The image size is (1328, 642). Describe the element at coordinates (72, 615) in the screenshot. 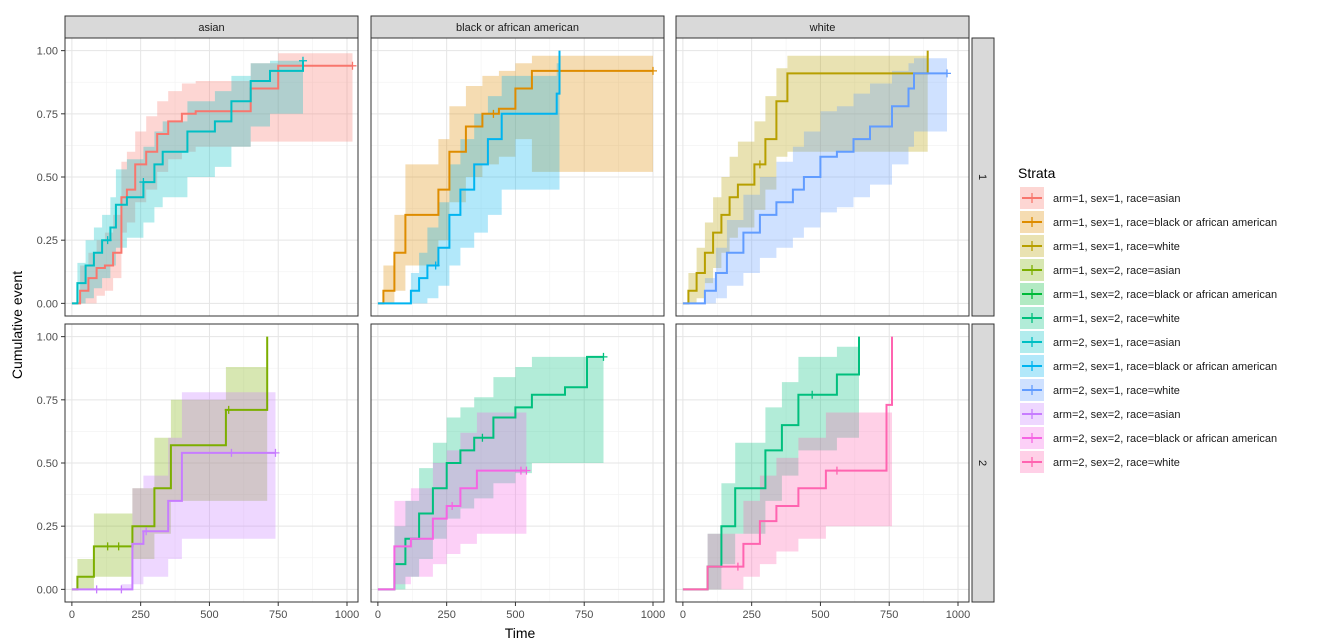

I see `panel-r1-c0-x-tick-label-0: 0` at that location.